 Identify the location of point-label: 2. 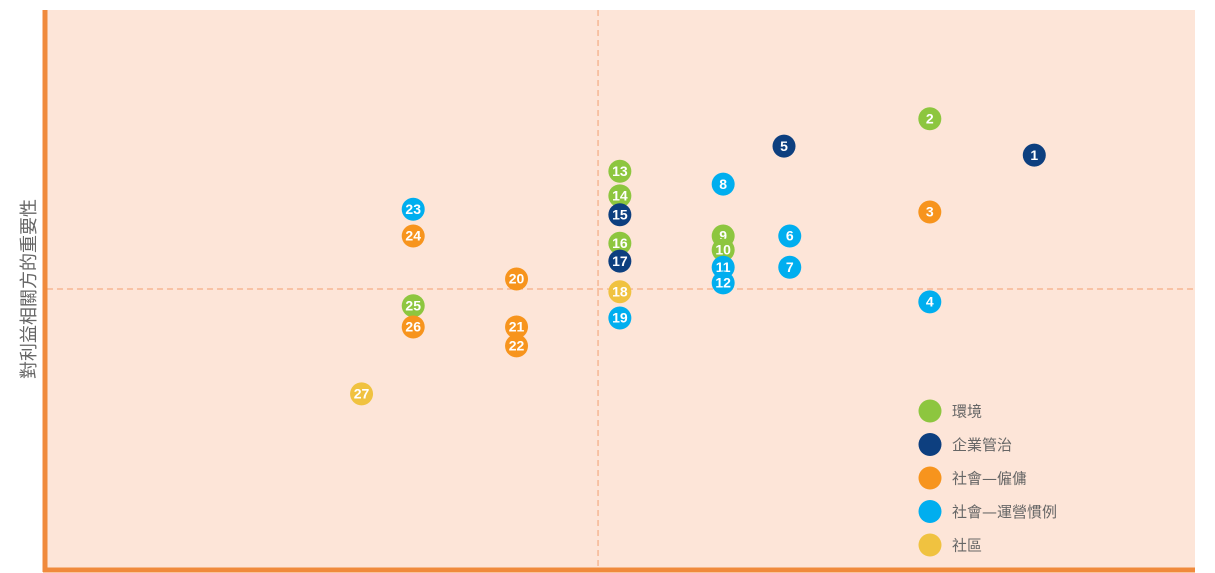
(930, 119).